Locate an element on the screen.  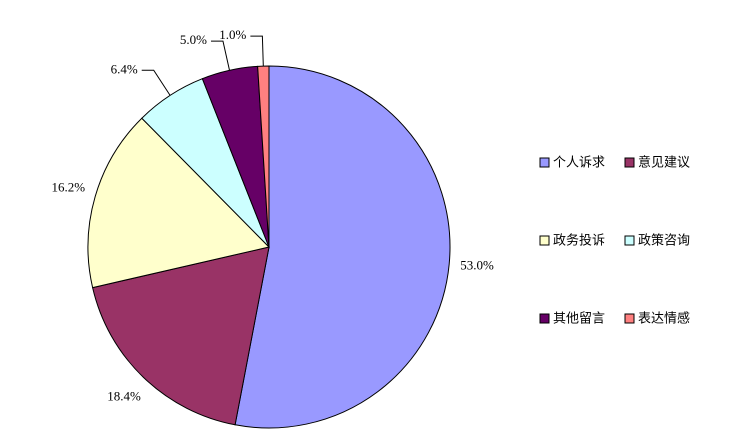
data-label: 1.0% is located at coordinates (232, 34).